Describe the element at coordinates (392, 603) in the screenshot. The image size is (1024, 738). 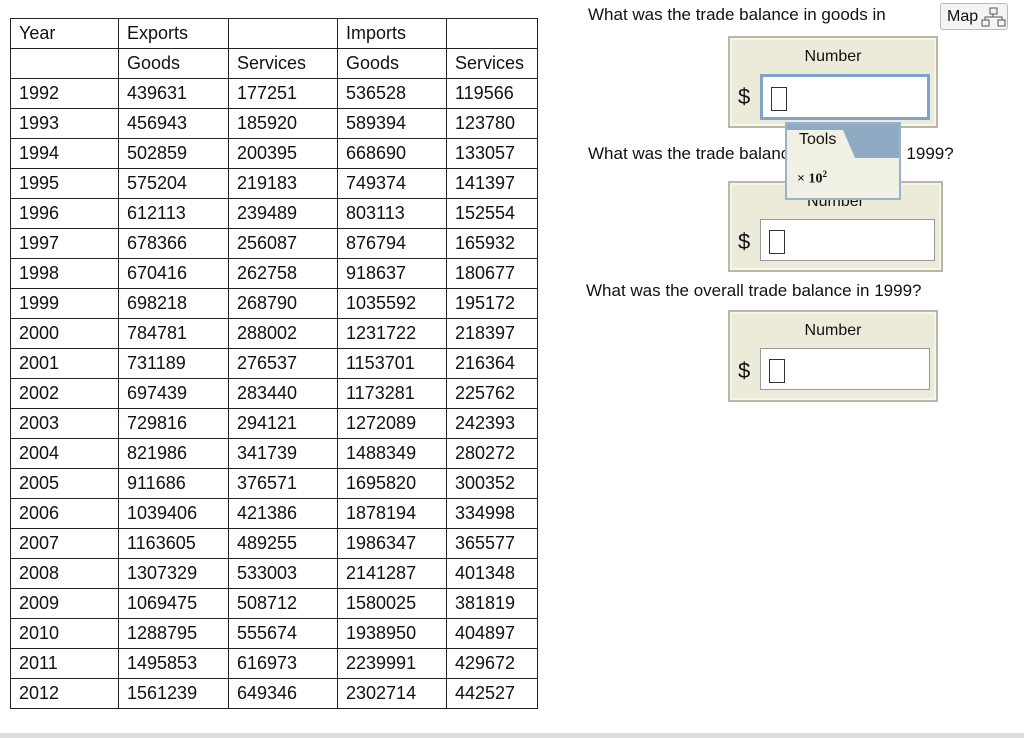
I see `value-cell: 1580025` at that location.